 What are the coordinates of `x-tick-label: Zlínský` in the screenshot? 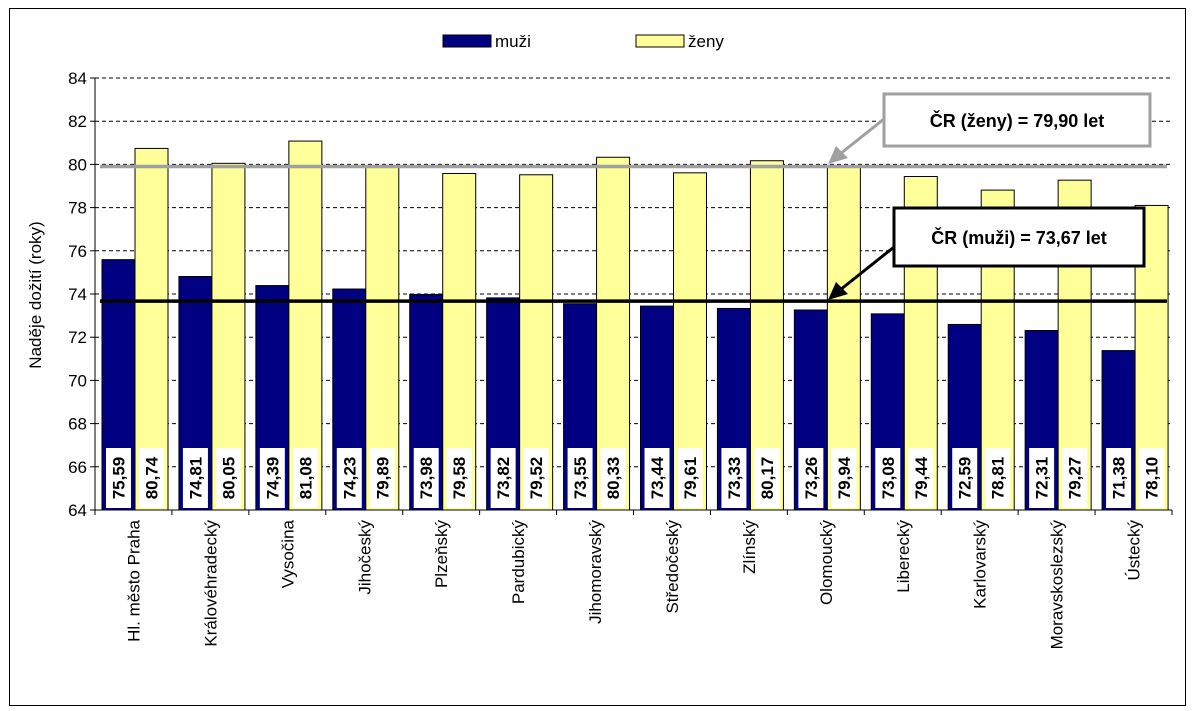 It's located at (749, 547).